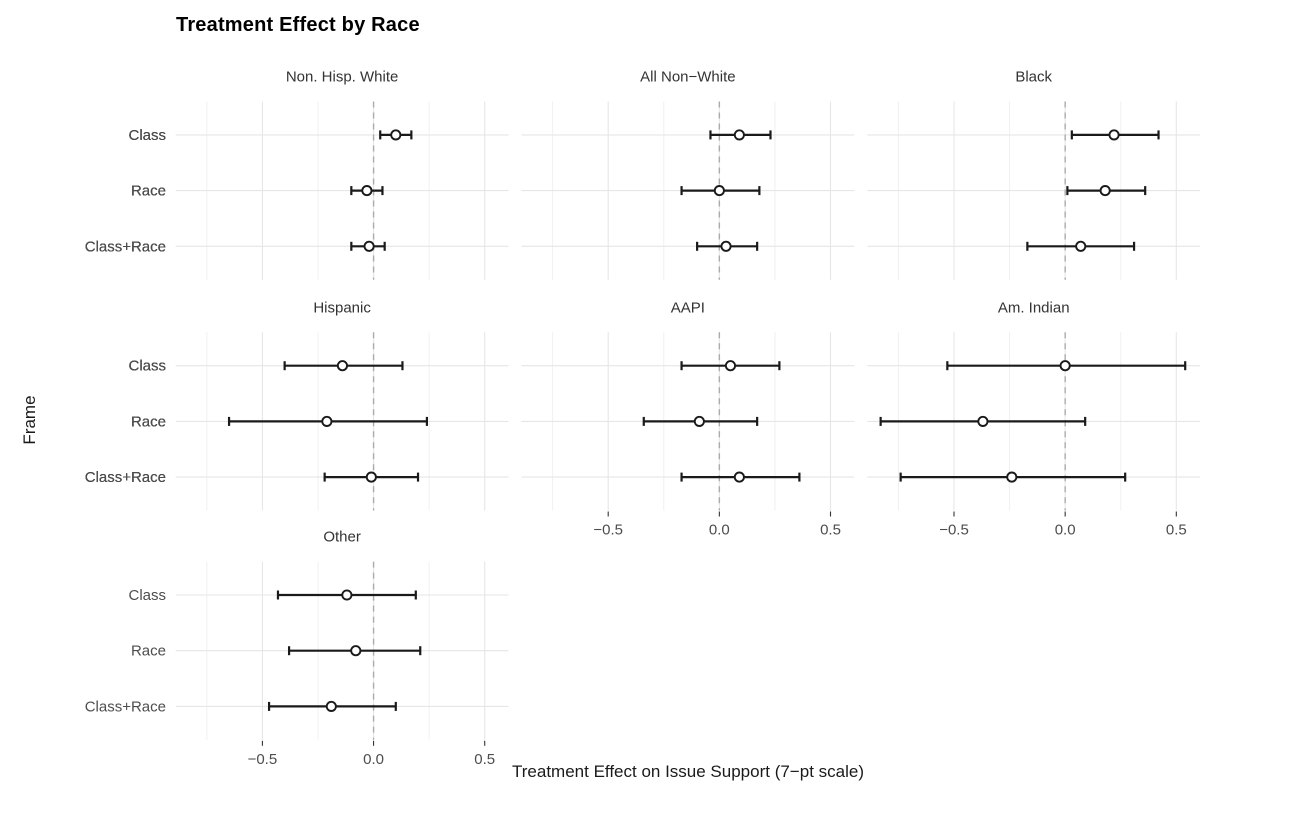 The width and height of the screenshot is (1312, 820). Describe the element at coordinates (1033, 77) in the screenshot. I see `facet-title: Black` at that location.